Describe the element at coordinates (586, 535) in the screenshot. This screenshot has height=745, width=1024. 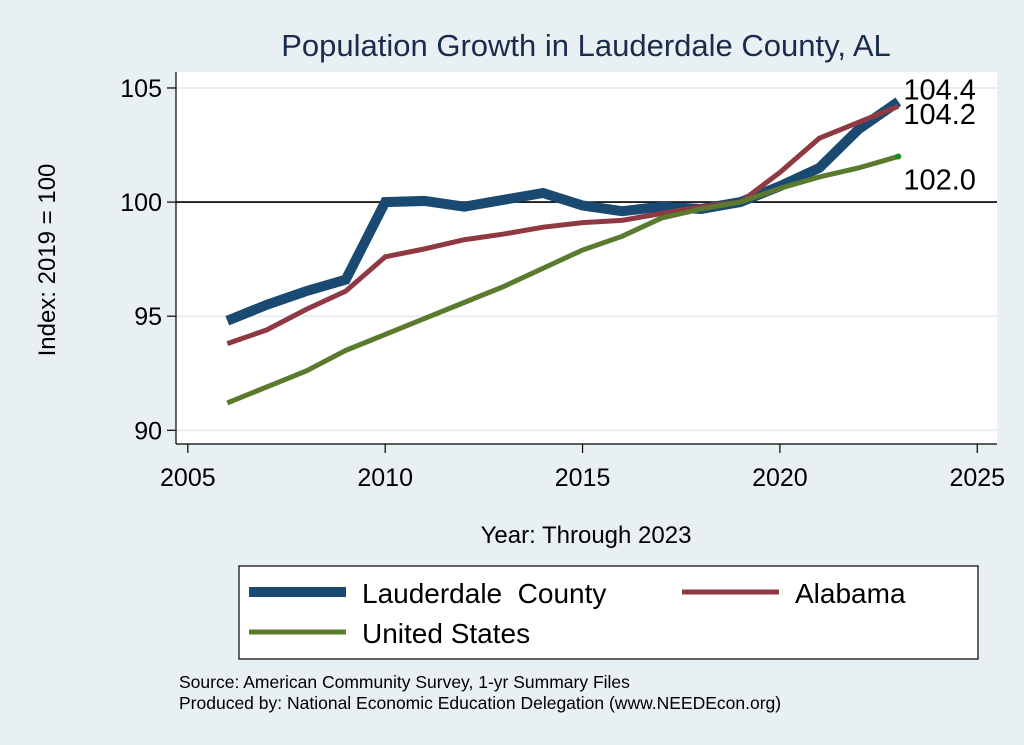
I see `x-axis-title: Year: Through 2023` at that location.